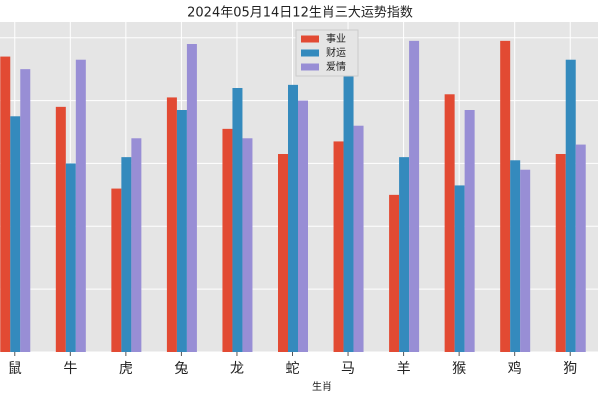 The image size is (600, 400). I want to click on x-tick-label: 蛇, so click(293, 369).